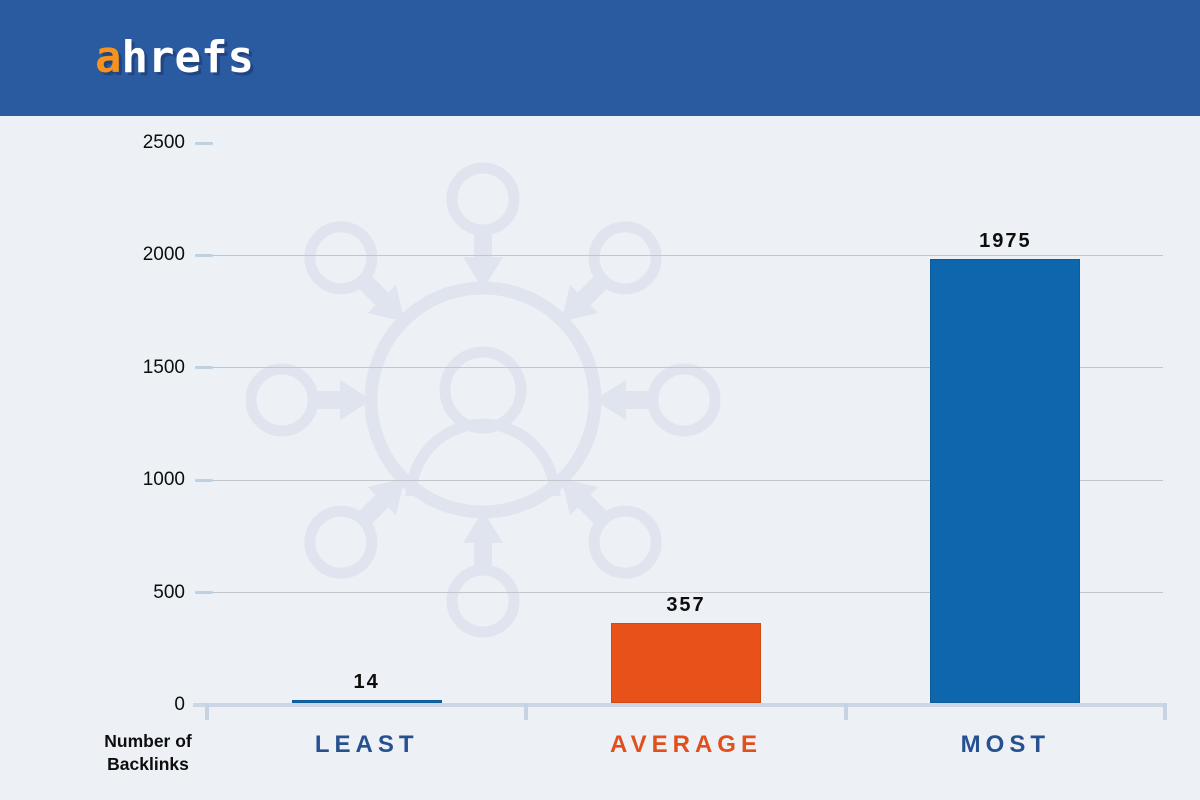 This screenshot has height=800, width=1200. What do you see at coordinates (187, 57) in the screenshot?
I see `logo-text-hrefs: hrefs` at bounding box center [187, 57].